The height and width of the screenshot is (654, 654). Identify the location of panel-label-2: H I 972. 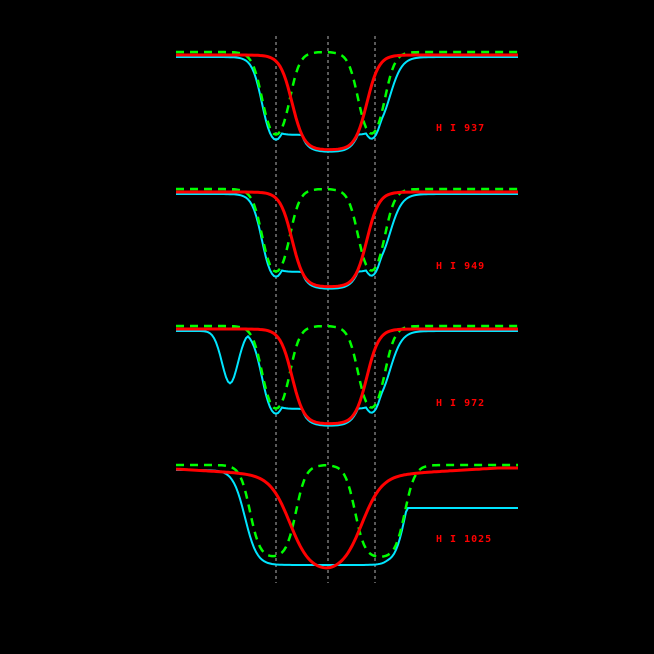
(461, 403).